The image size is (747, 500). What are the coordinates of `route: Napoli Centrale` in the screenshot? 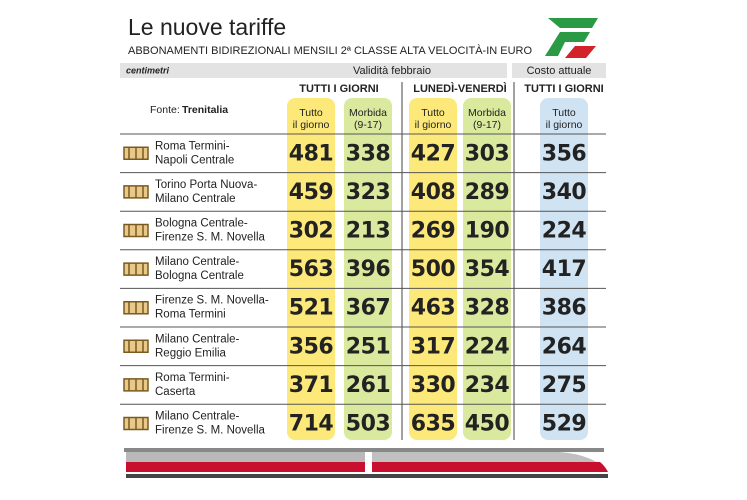 It's located at (194, 160).